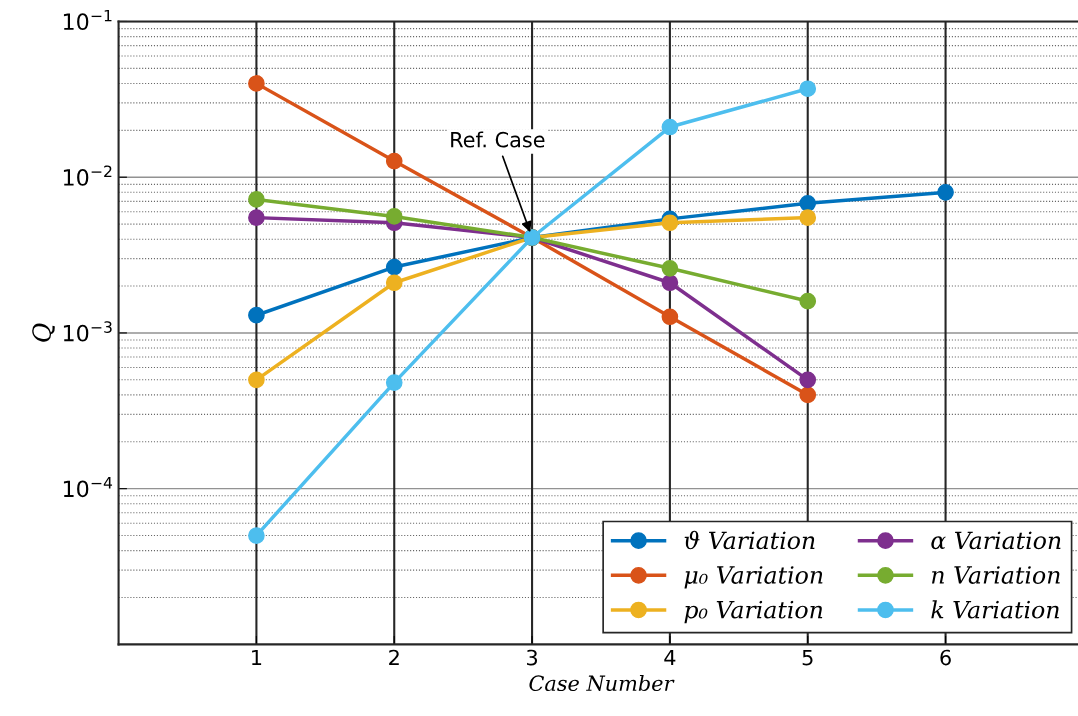 This screenshot has width=1078, height=716. I want to click on legend-label: n Variation, so click(996, 575).